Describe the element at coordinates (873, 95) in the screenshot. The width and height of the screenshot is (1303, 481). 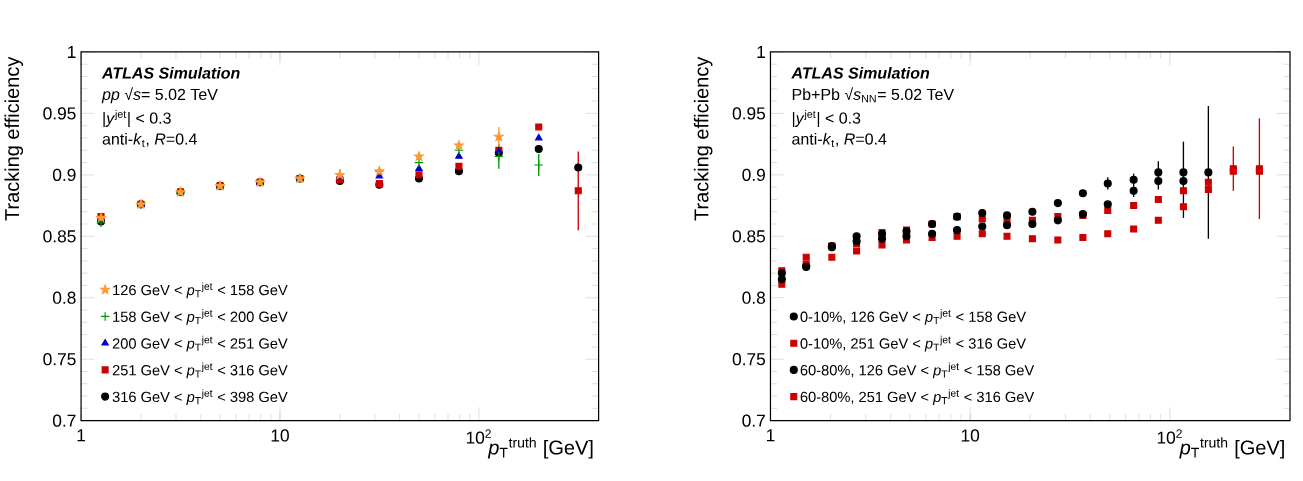
I see `annotation: Pb+Pb √s$_{NN}$= 5.02 TeV` at that location.